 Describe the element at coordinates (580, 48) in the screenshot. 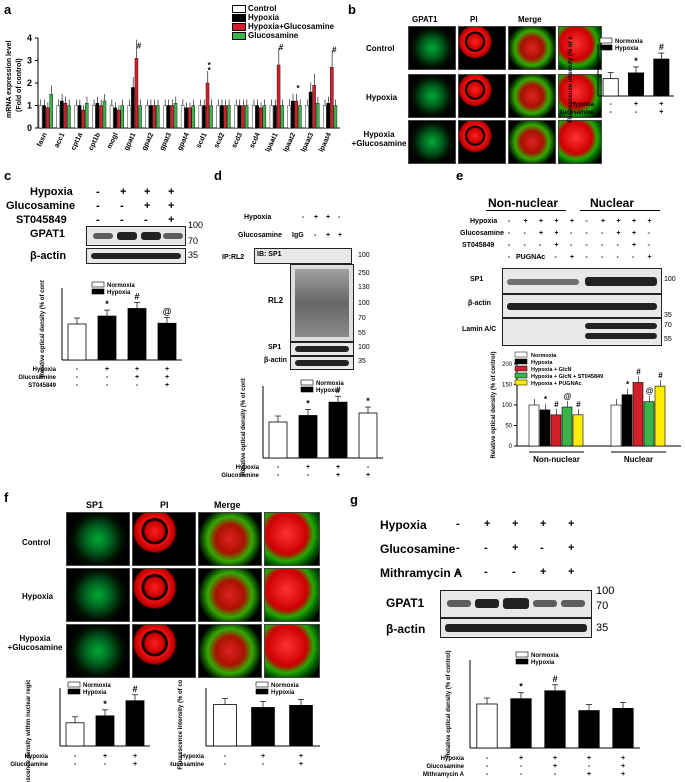

I see `micro-b-zoom-control` at that location.